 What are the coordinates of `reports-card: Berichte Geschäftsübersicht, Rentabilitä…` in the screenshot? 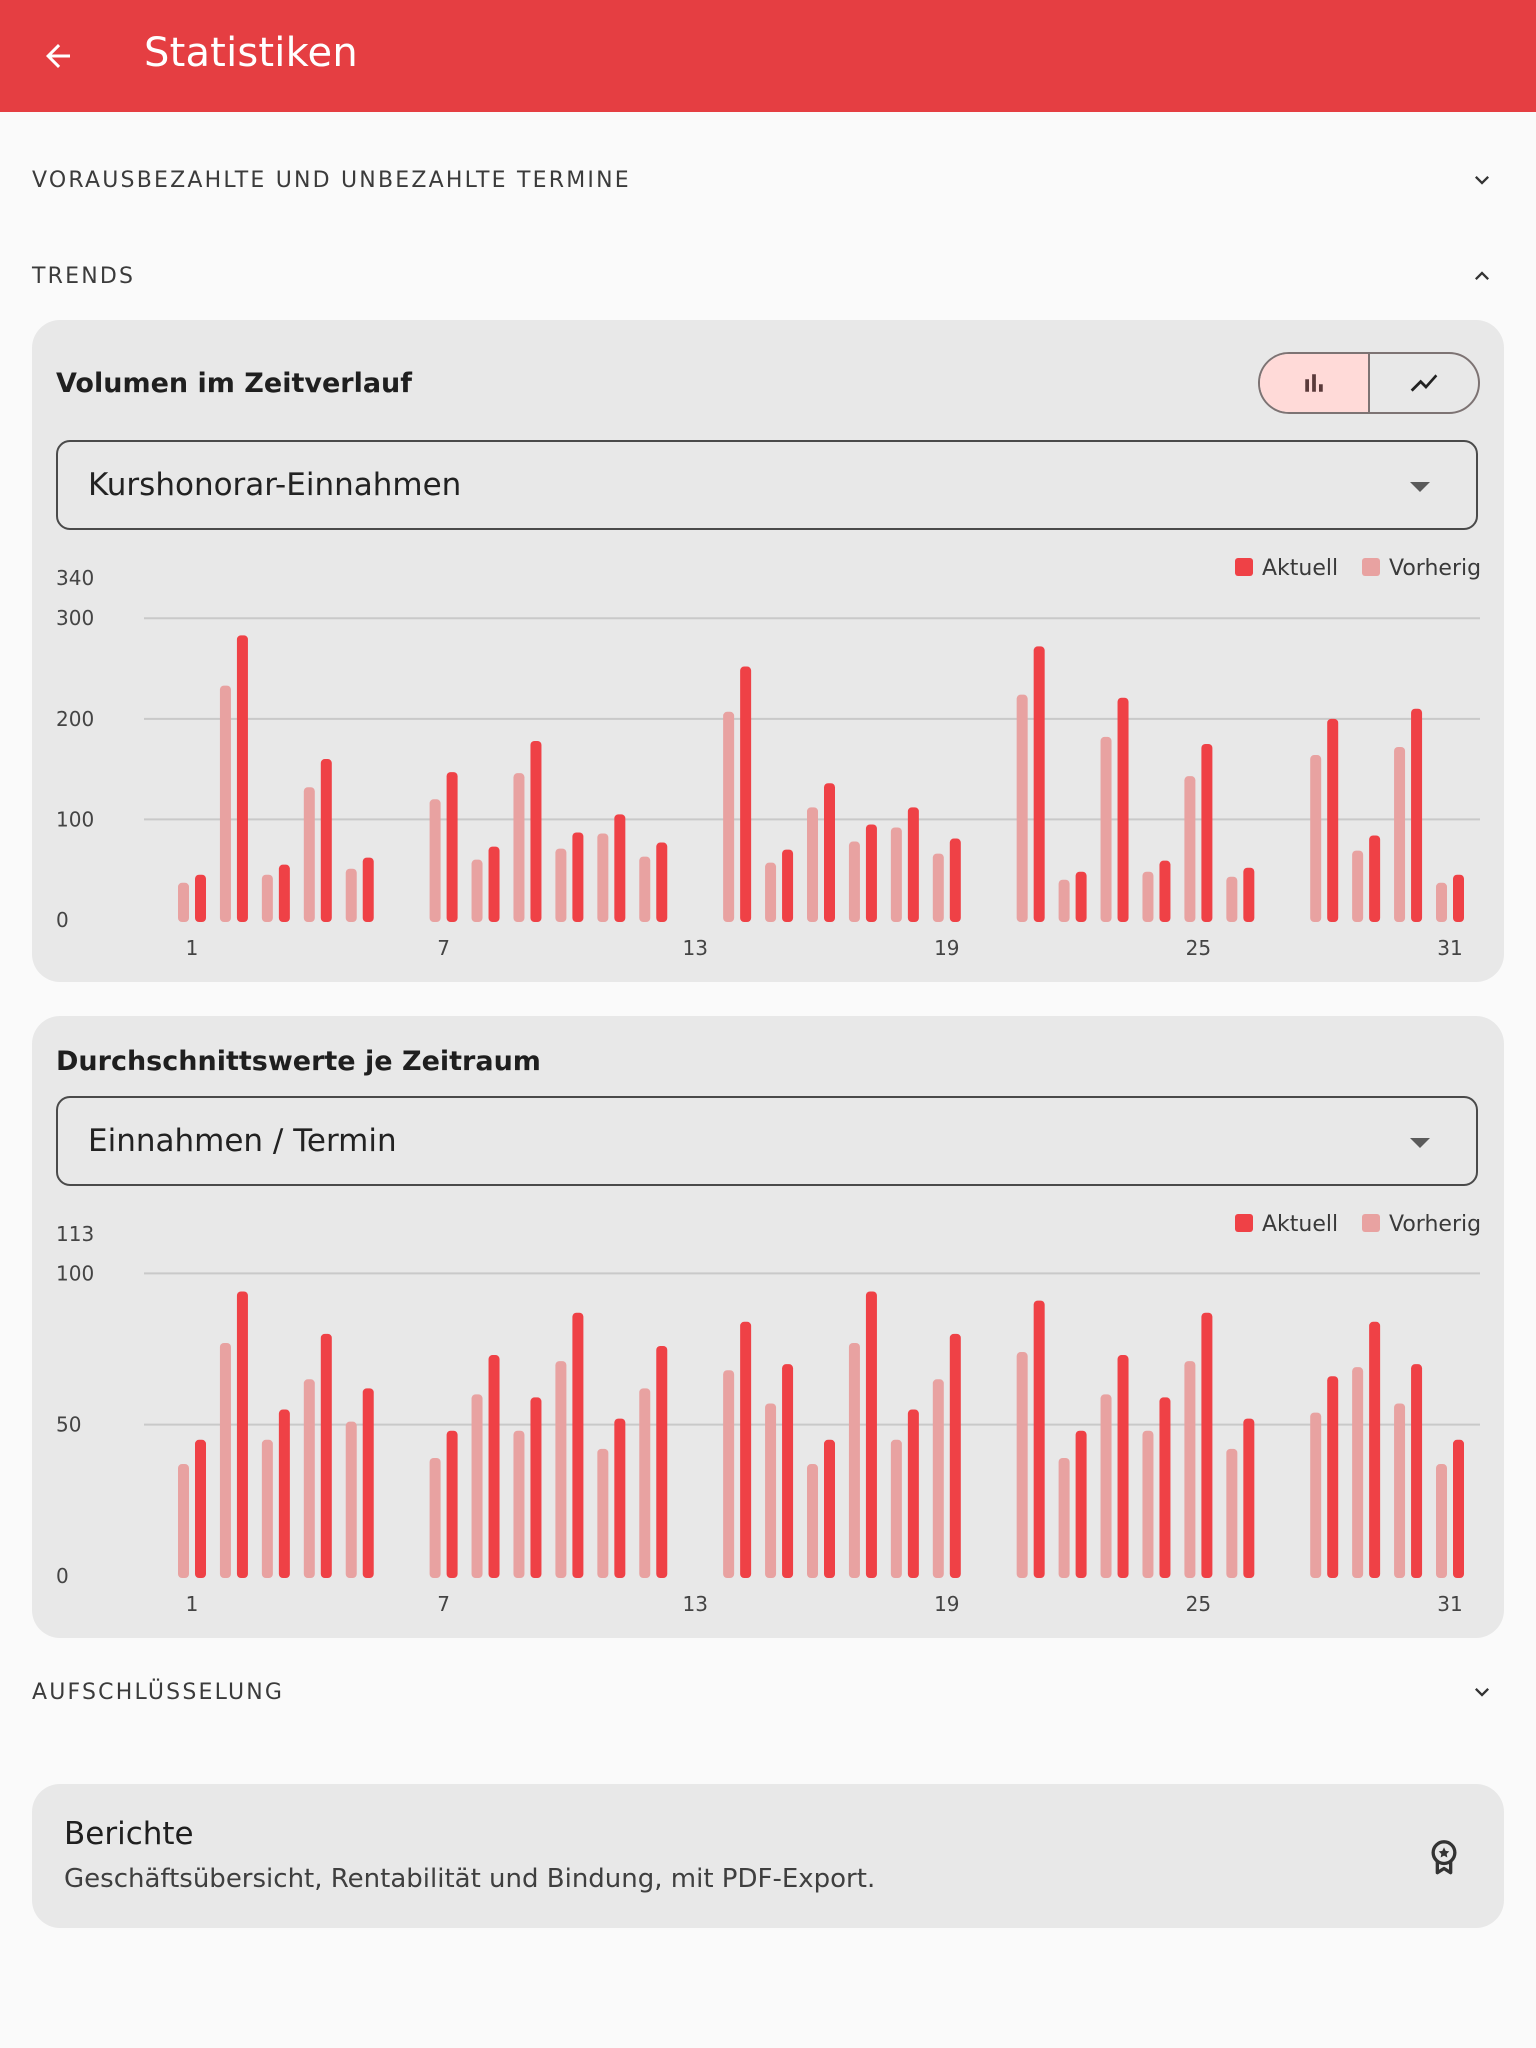 It's located at (768, 1856).